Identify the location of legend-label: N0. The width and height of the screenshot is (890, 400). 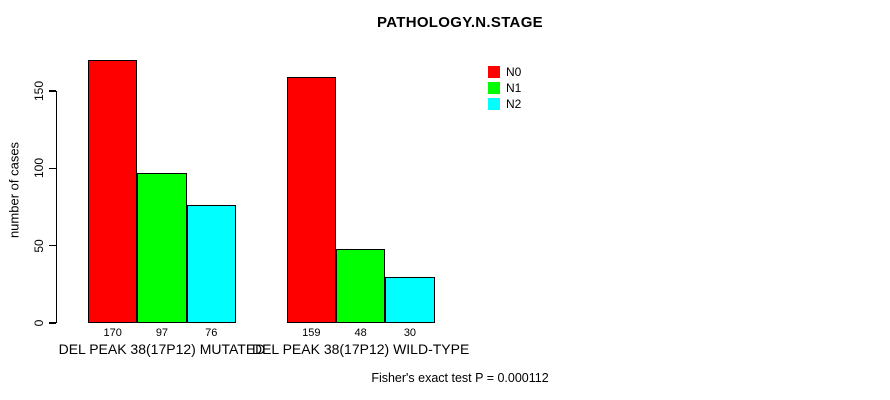
(514, 72).